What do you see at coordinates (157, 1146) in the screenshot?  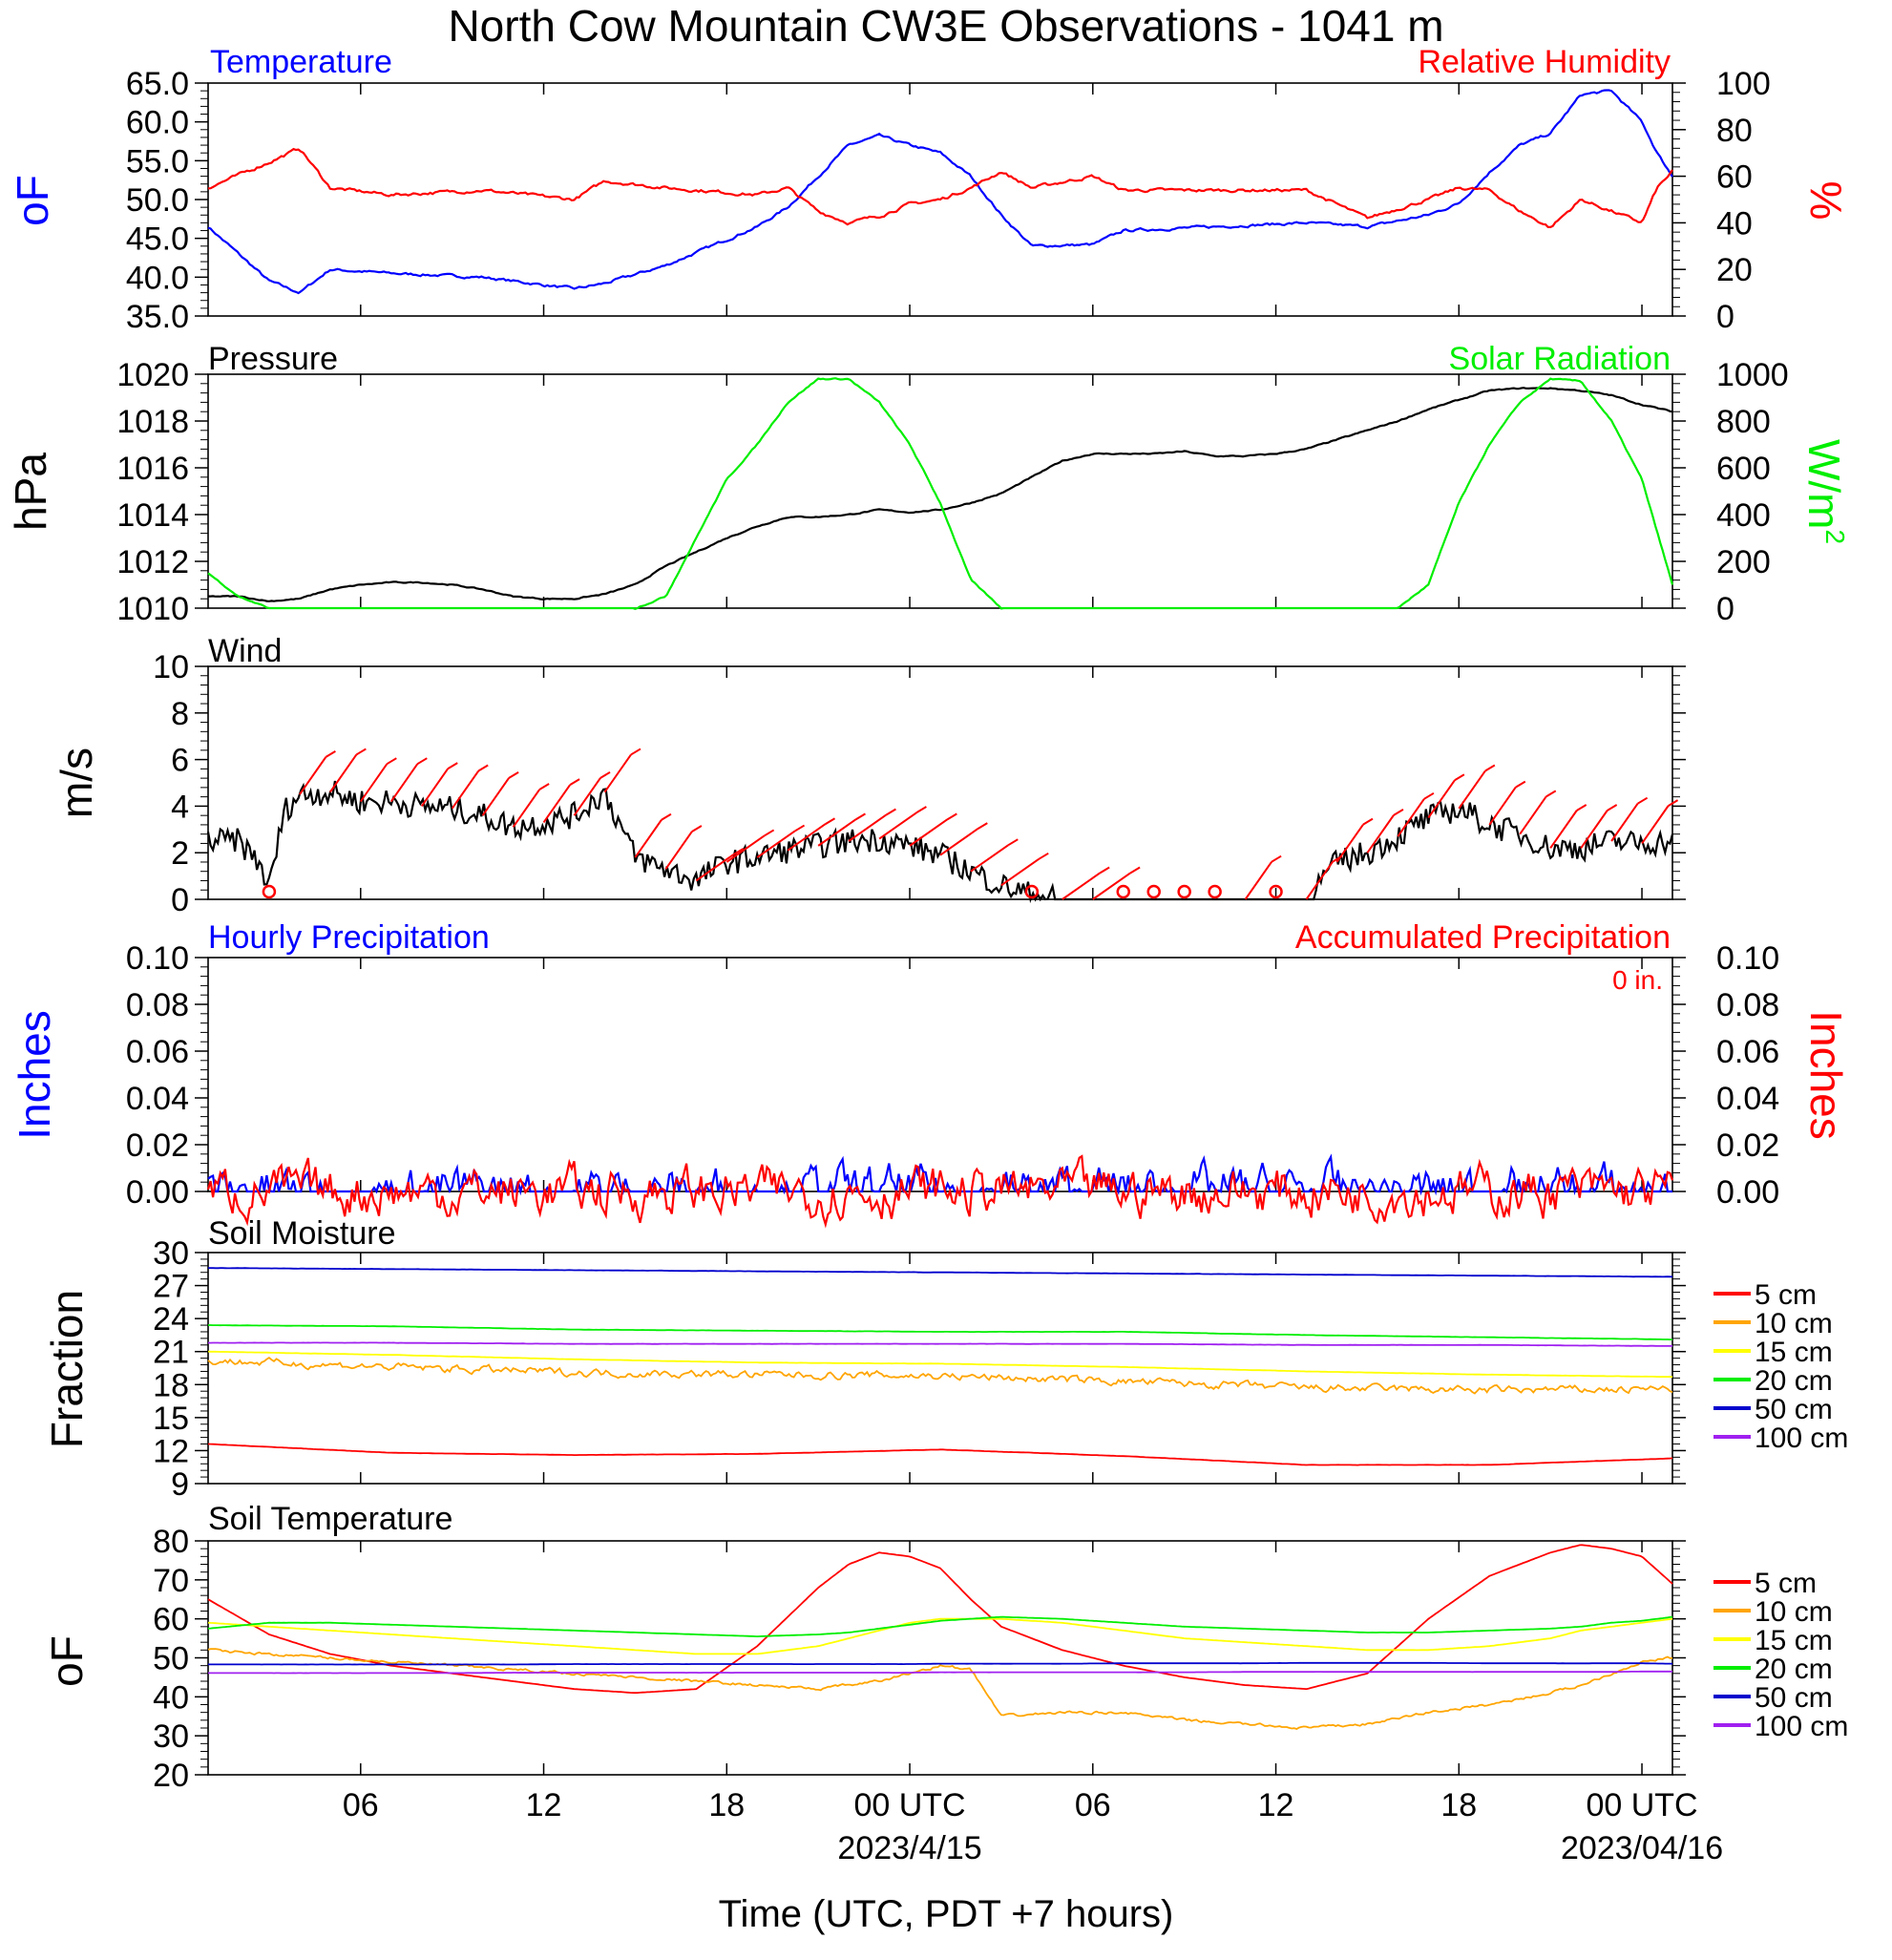 I see `y-tick-label: 0.02` at bounding box center [157, 1146].